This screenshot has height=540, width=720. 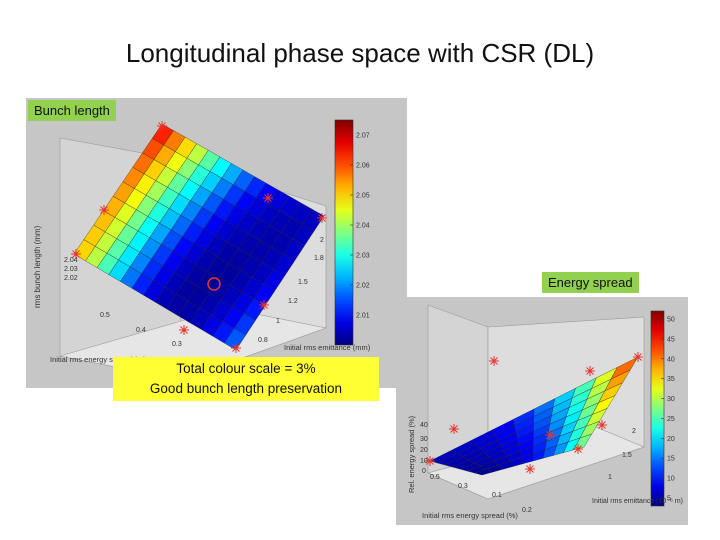 I want to click on bunch-x-tick: 0.5, so click(x=105, y=315).